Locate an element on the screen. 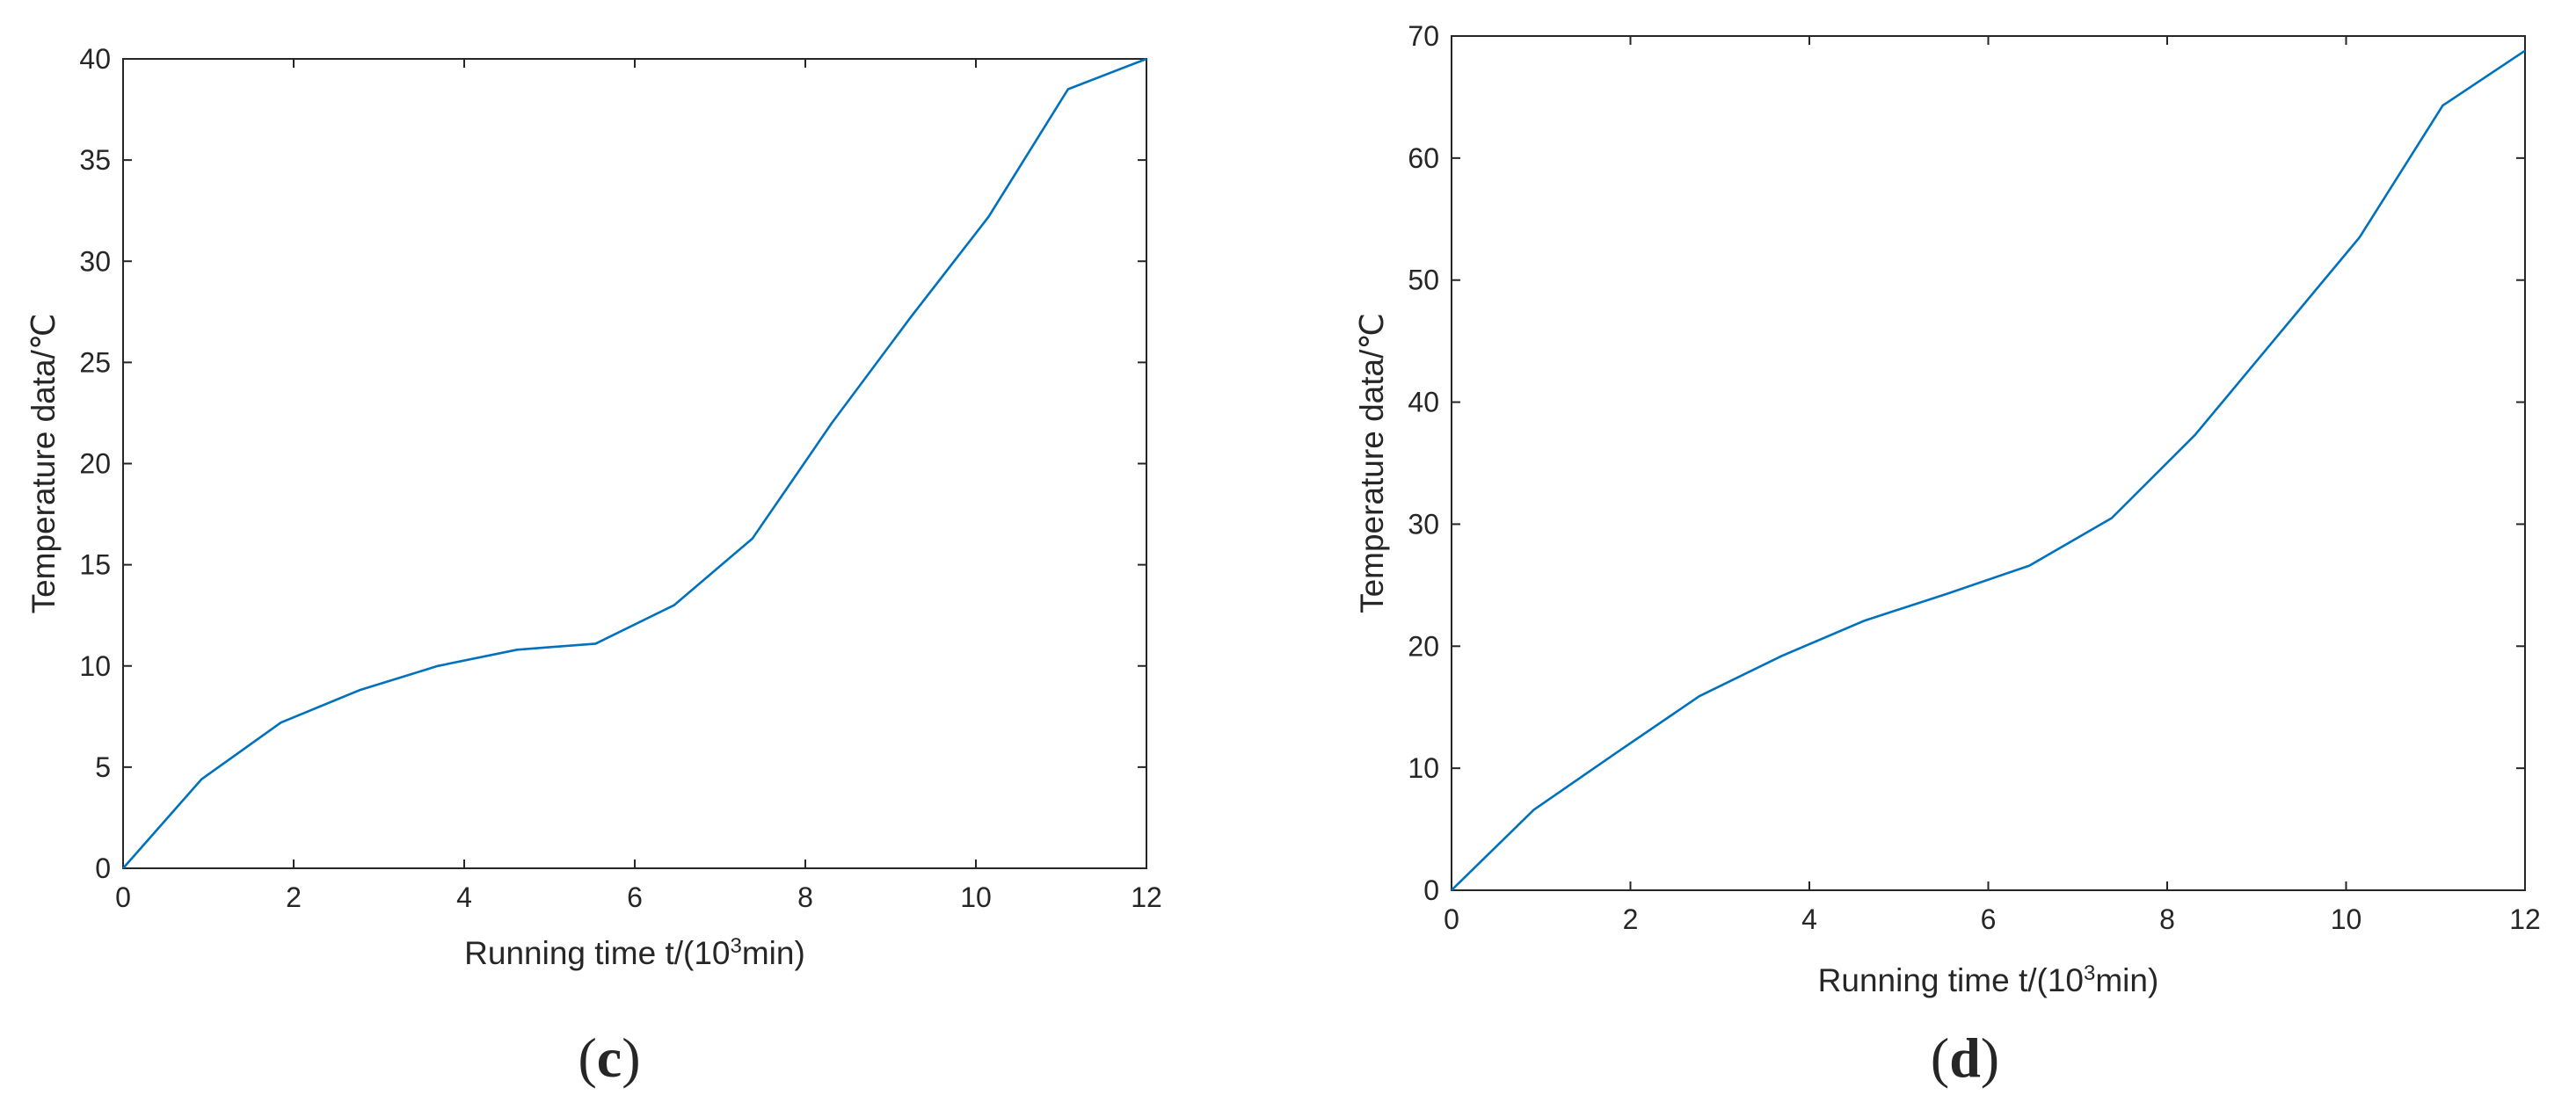  y-tick-label-c: 5 is located at coordinates (103, 767).